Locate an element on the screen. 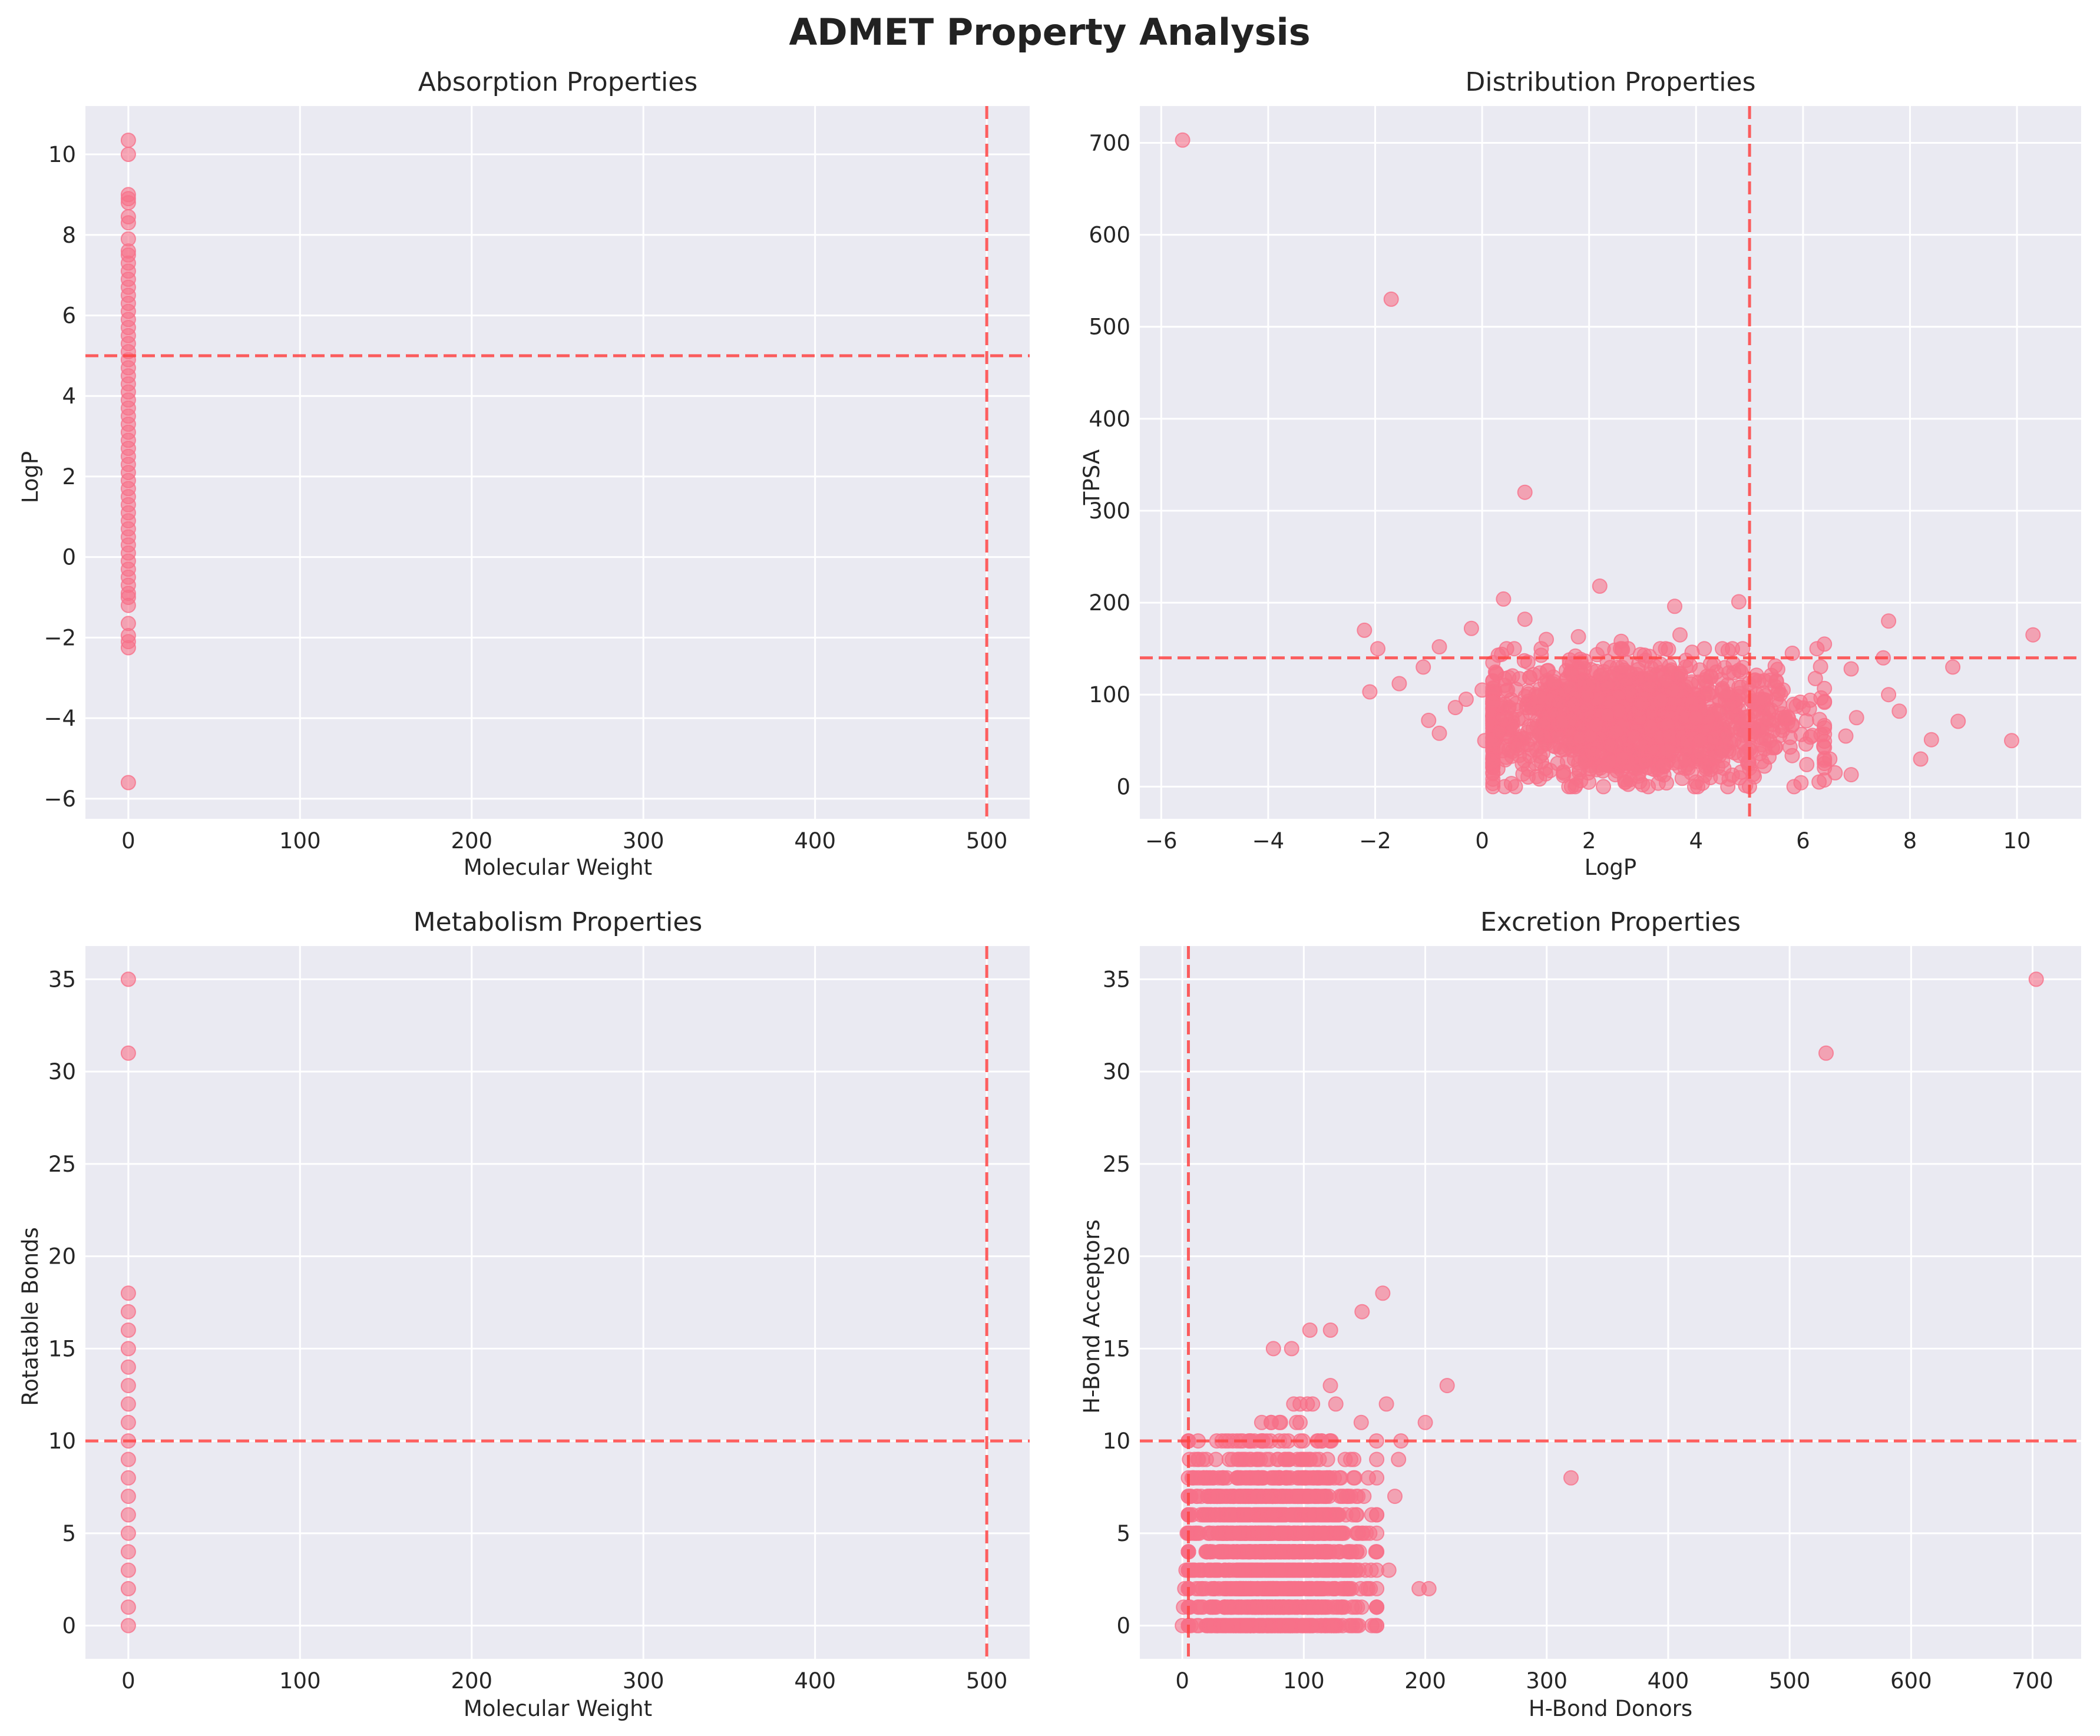  distribution-xtick-label: 2 is located at coordinates (1589, 841).